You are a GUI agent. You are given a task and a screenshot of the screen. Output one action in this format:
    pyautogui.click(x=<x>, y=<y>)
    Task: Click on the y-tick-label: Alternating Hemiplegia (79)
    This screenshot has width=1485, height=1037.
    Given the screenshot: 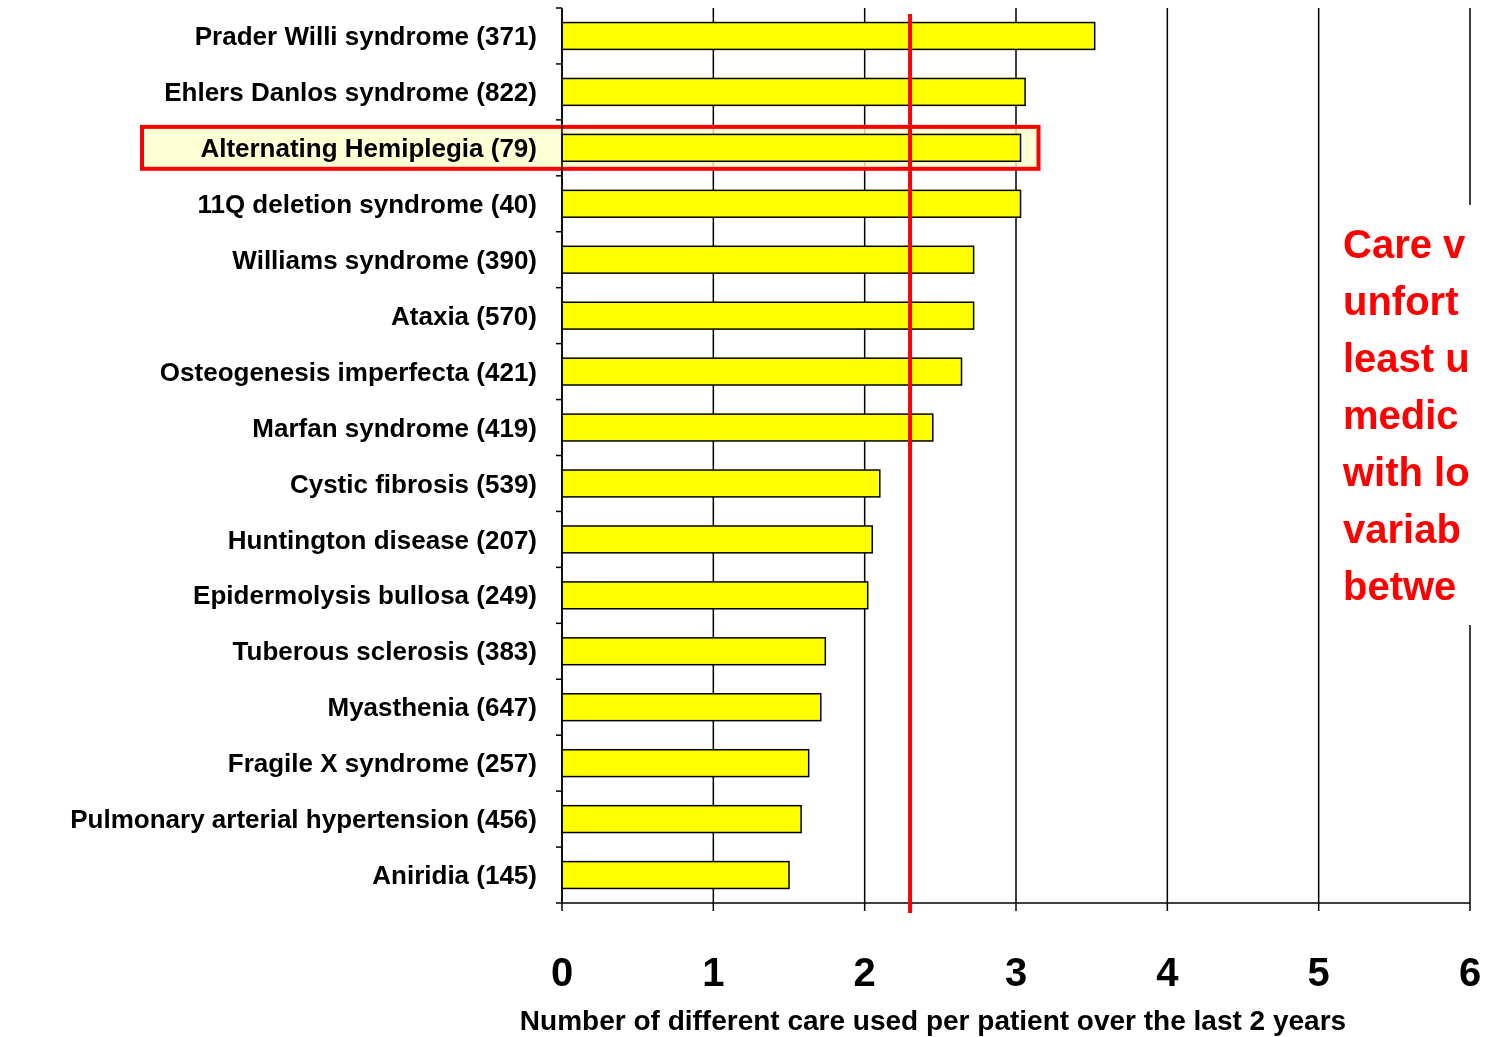 What is the action you would take?
    pyautogui.click(x=368, y=147)
    